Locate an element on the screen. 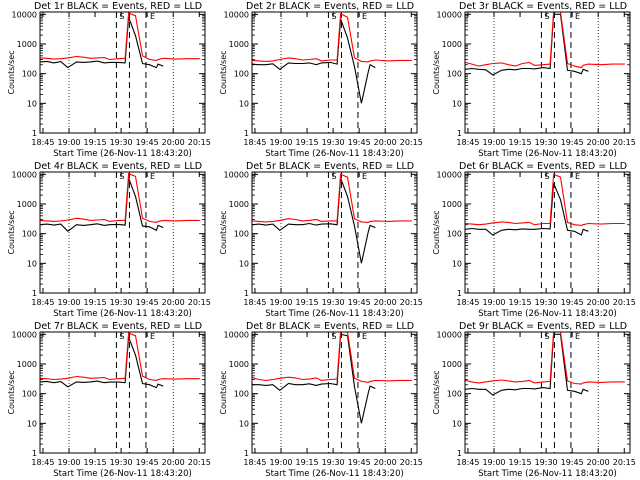  chart-title: Det 8r BLACK = Events, RED = LLD is located at coordinates (330, 326).